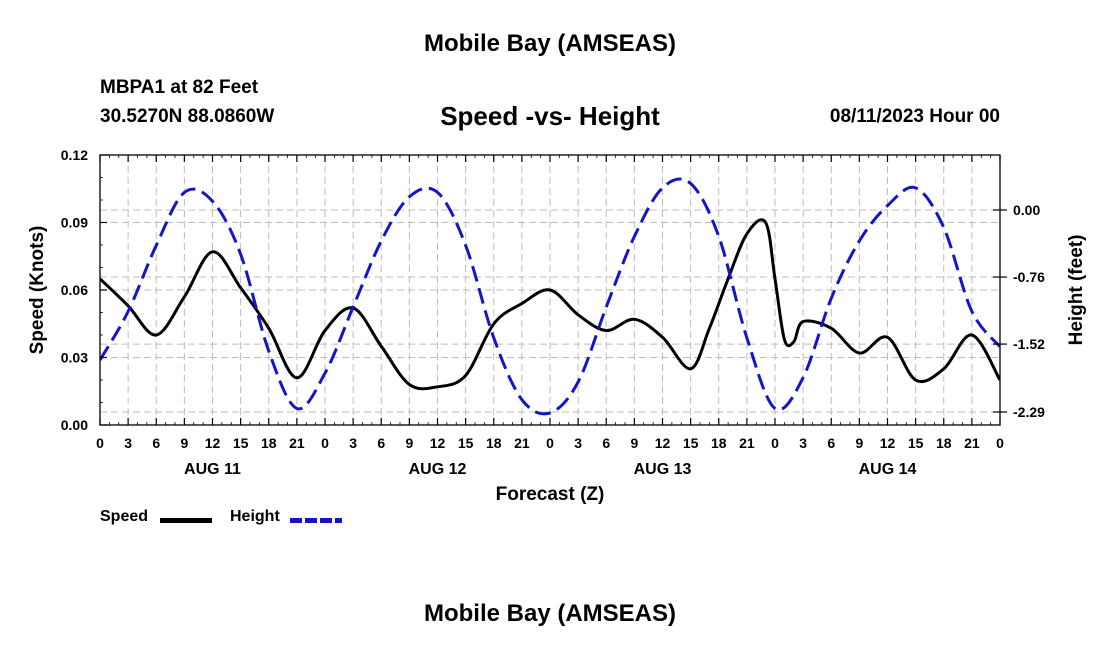 The image size is (1100, 650). Describe the element at coordinates (550, 43) in the screenshot. I see `main-title: Mobile Bay (AMSEAS)` at that location.